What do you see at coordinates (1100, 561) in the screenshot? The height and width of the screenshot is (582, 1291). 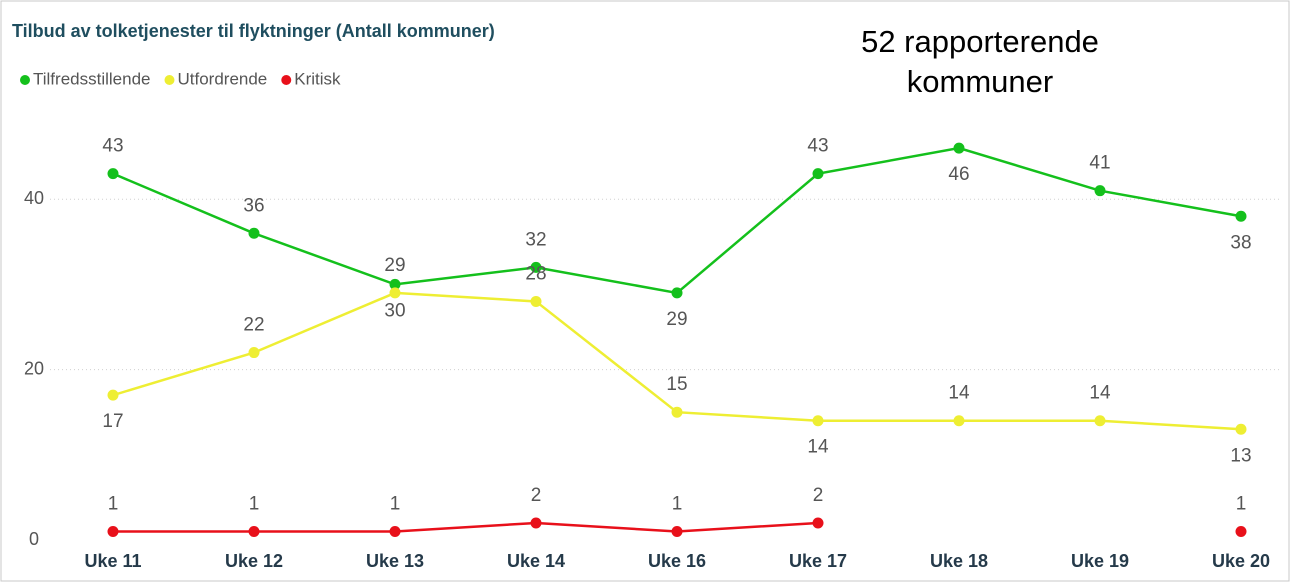 I see `x-tick-label: Uke 19` at bounding box center [1100, 561].